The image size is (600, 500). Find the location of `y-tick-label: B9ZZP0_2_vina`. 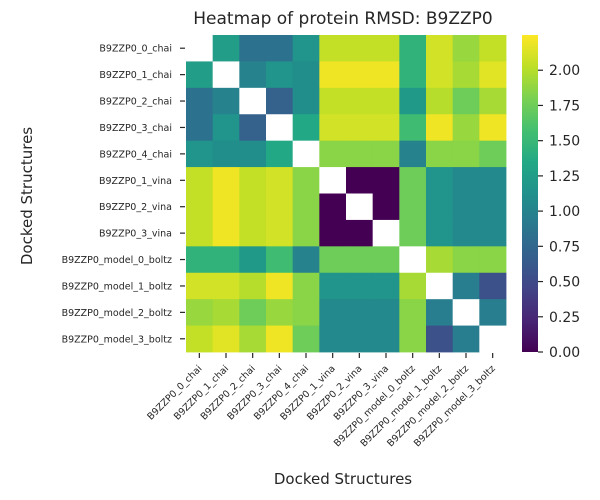

y-tick-label: B9ZZP0_2_vina is located at coordinates (135, 207).